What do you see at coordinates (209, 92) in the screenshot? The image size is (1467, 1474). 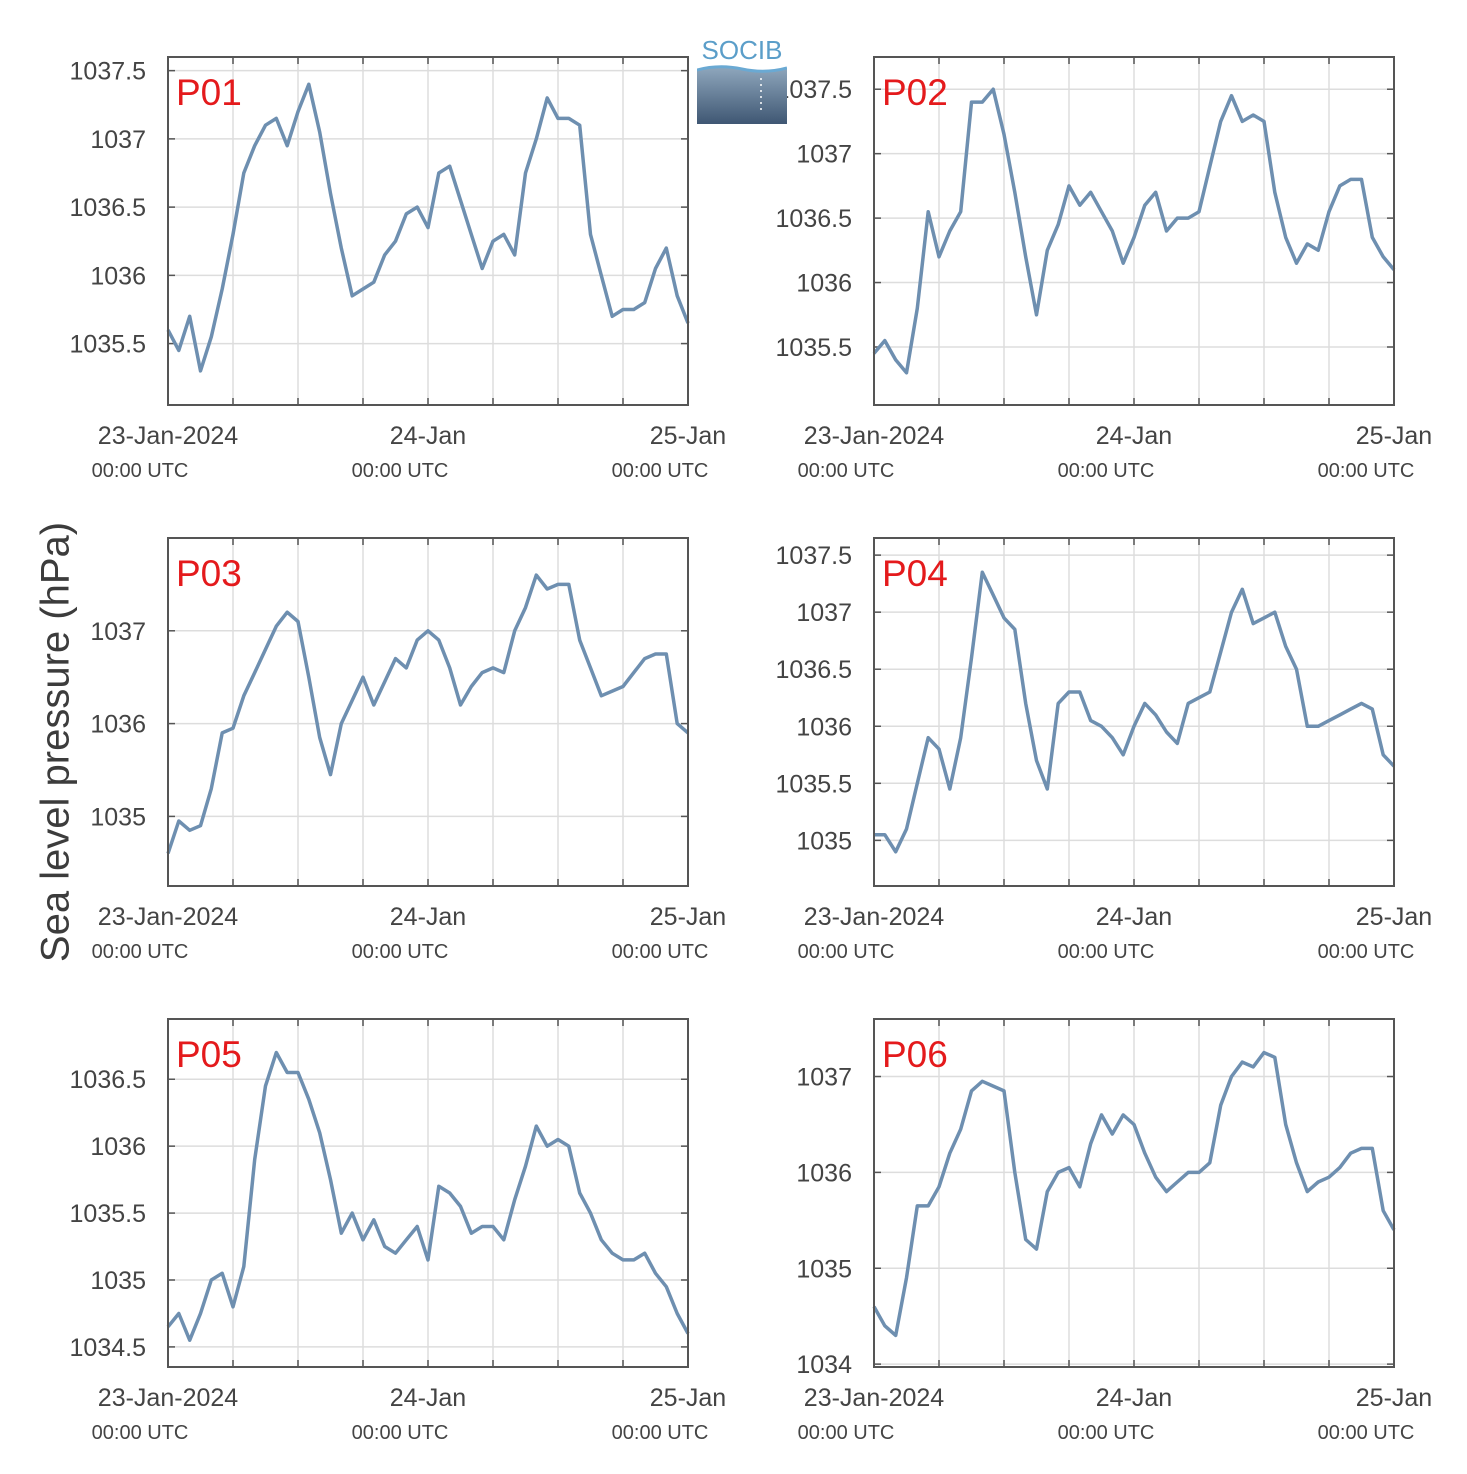 I see `panel-label: P01` at bounding box center [209, 92].